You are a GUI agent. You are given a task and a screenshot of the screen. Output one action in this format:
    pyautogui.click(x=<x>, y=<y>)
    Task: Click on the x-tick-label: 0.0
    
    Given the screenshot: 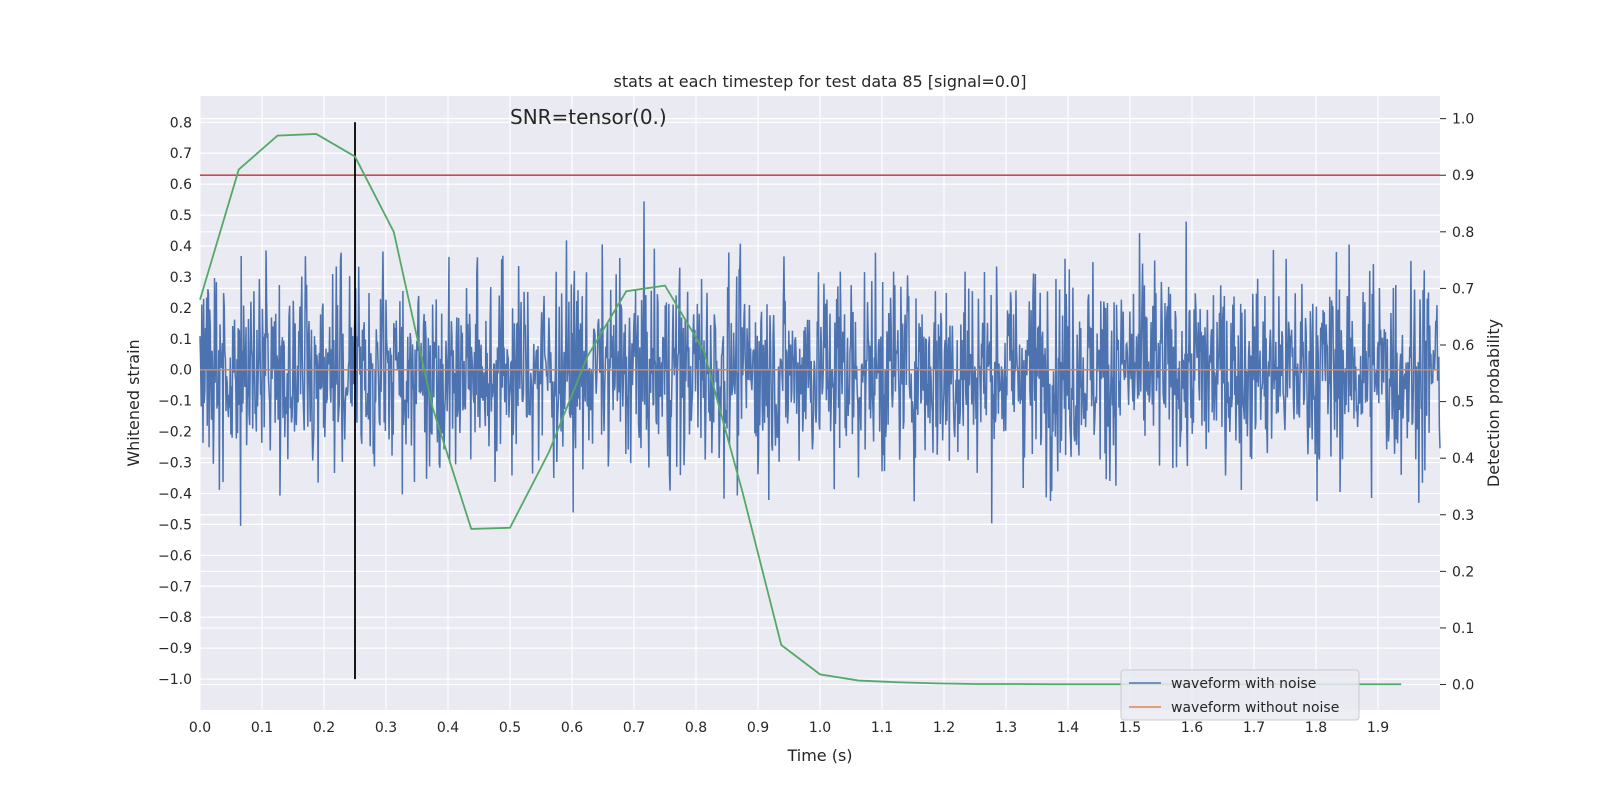 What is the action you would take?
    pyautogui.click(x=200, y=728)
    